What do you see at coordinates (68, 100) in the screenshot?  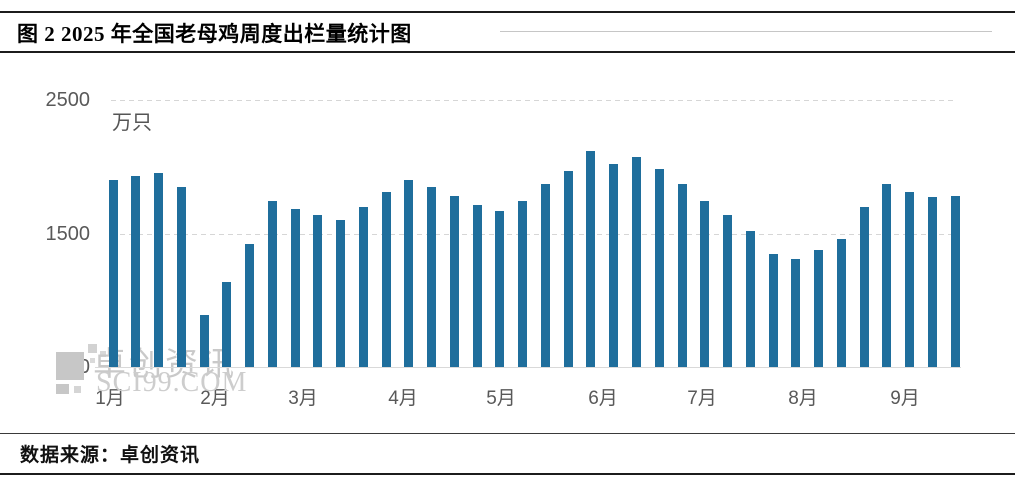 I see `y-axis-tick-label: 2500` at bounding box center [68, 100].